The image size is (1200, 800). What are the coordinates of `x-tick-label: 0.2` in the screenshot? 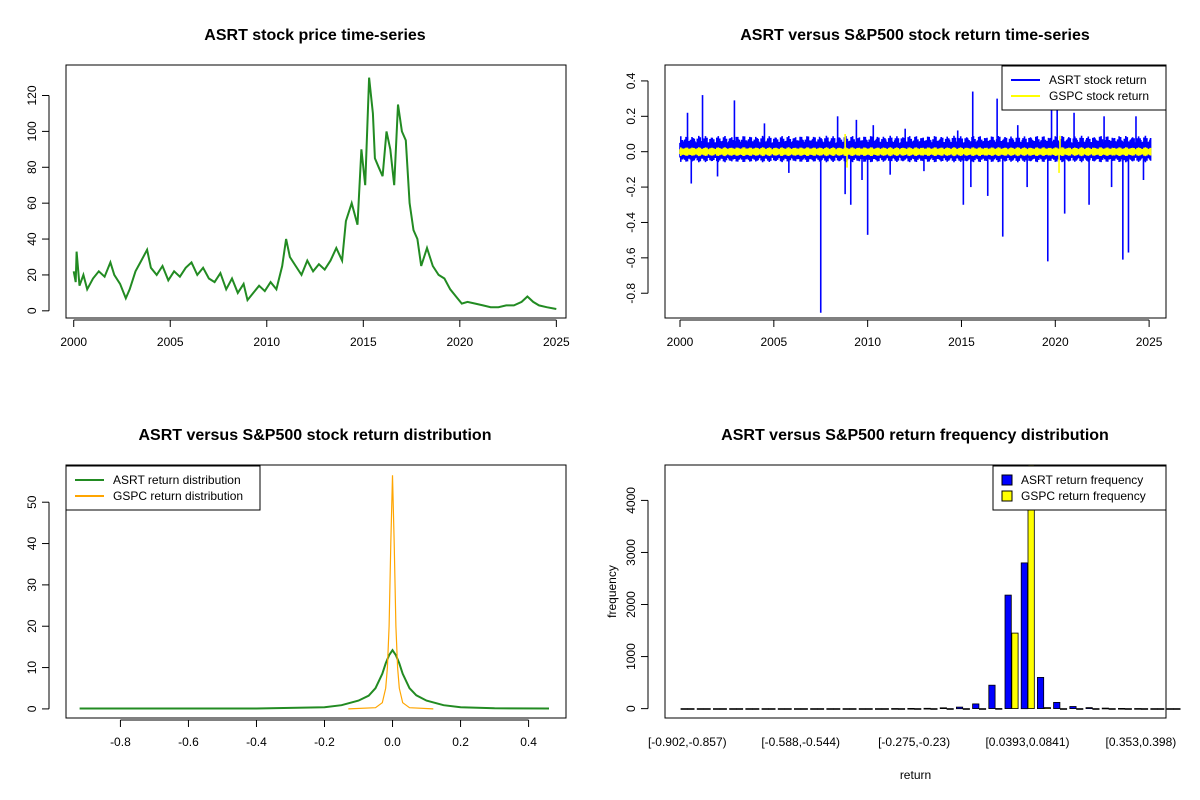 It's located at (460, 742).